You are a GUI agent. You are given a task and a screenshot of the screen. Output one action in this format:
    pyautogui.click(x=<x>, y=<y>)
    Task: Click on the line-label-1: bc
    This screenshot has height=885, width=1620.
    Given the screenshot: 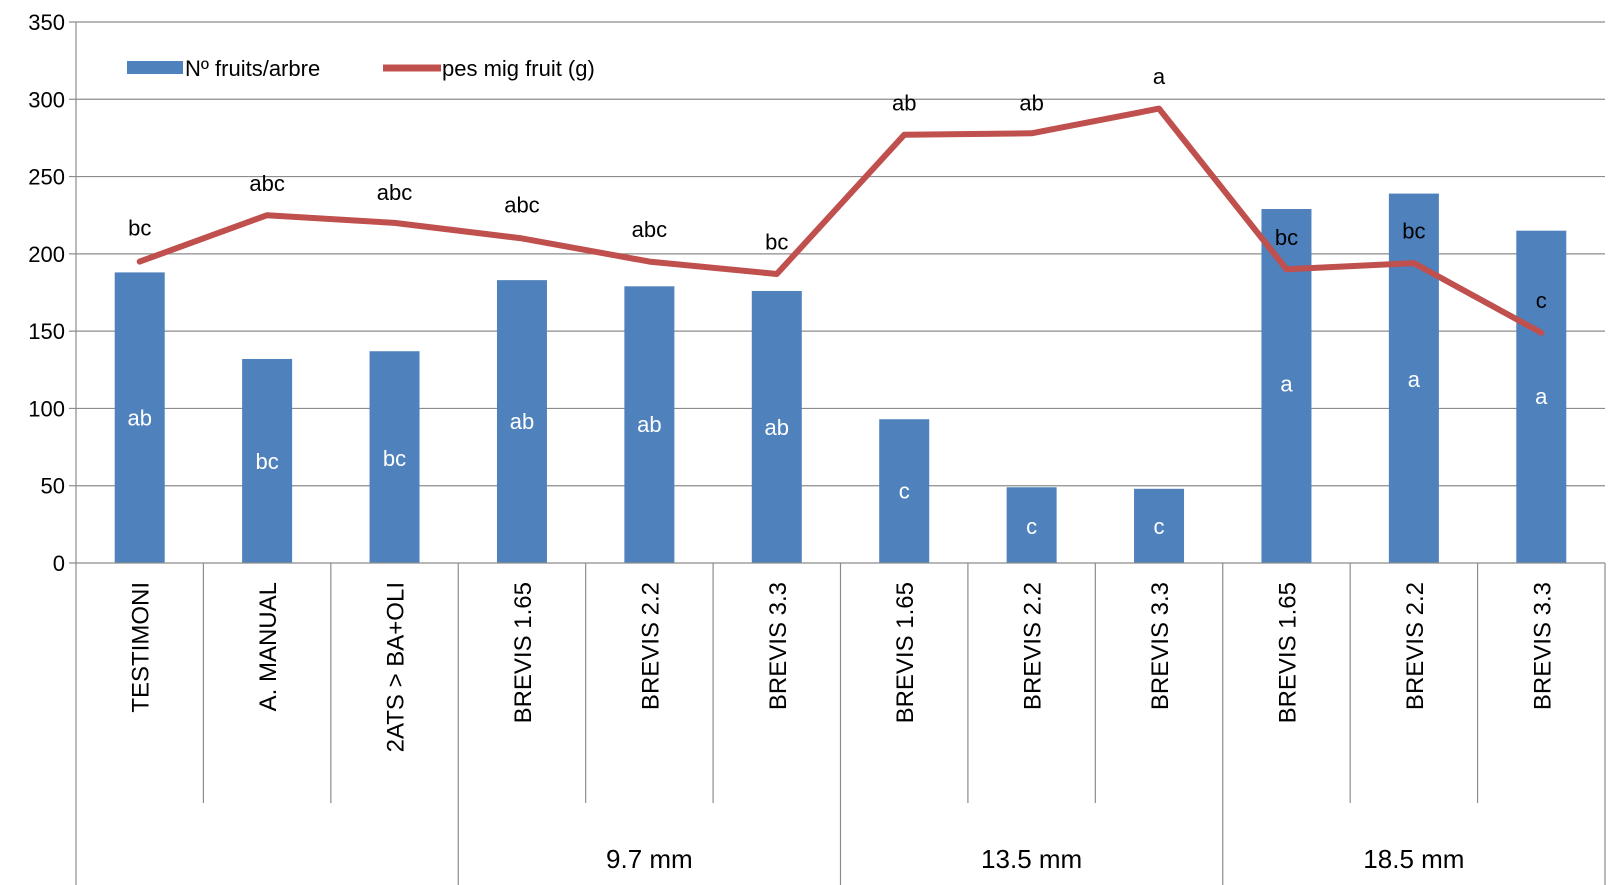 What is the action you would take?
    pyautogui.click(x=139, y=228)
    